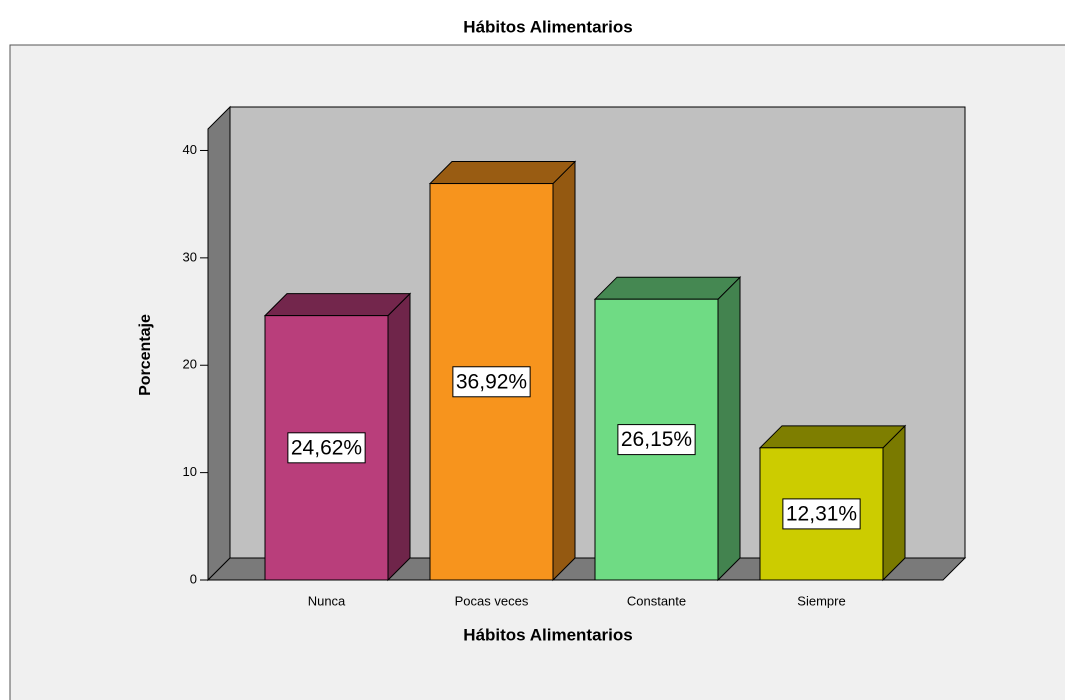 The width and height of the screenshot is (1065, 700). What do you see at coordinates (547, 634) in the screenshot?
I see `x-axis-title: Hábitos Alimentarios` at bounding box center [547, 634].